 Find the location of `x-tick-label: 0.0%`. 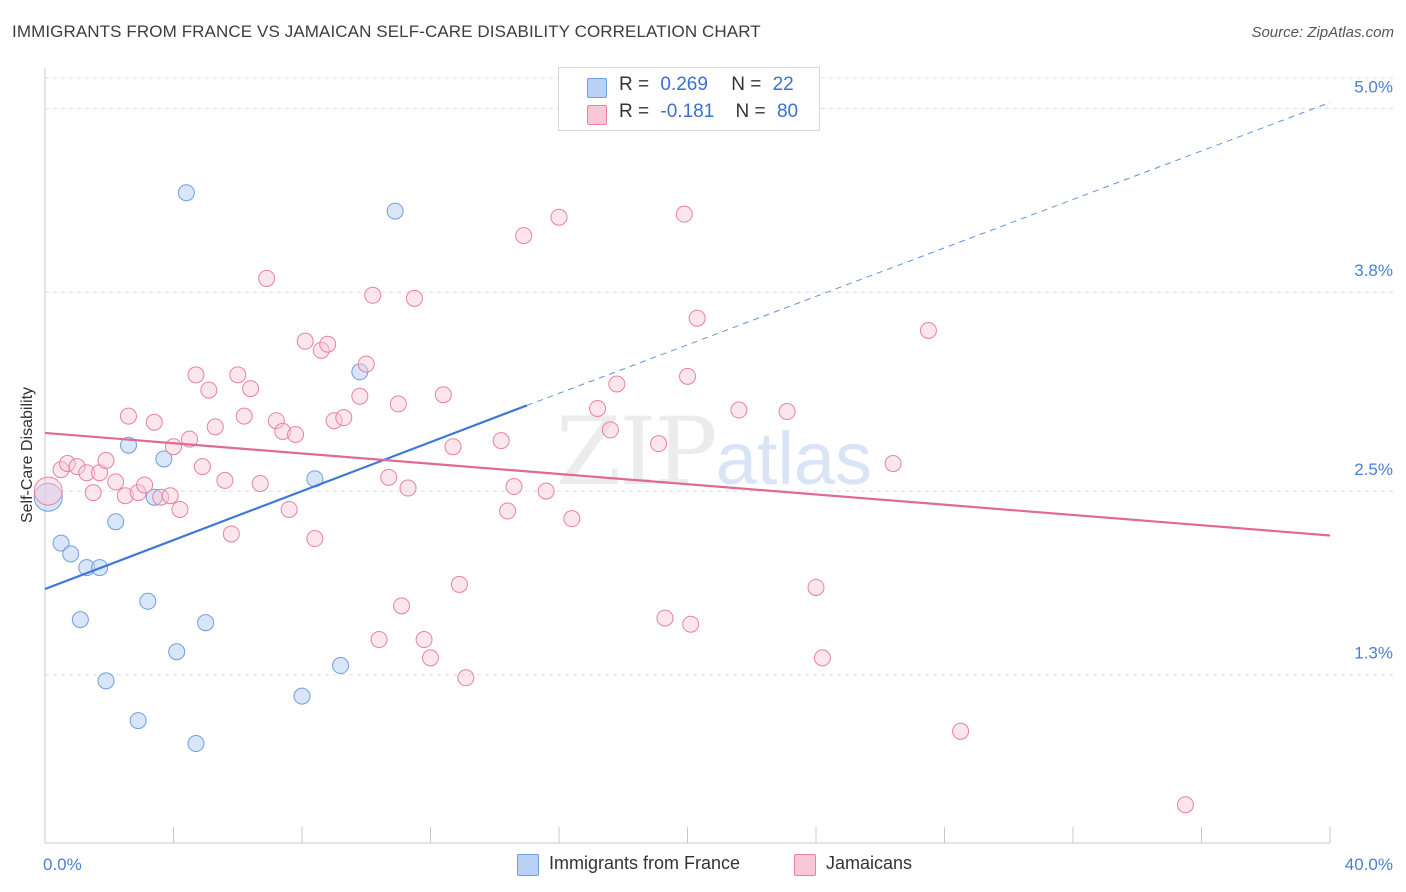

x-tick-label: 0.0% is located at coordinates (62, 864).